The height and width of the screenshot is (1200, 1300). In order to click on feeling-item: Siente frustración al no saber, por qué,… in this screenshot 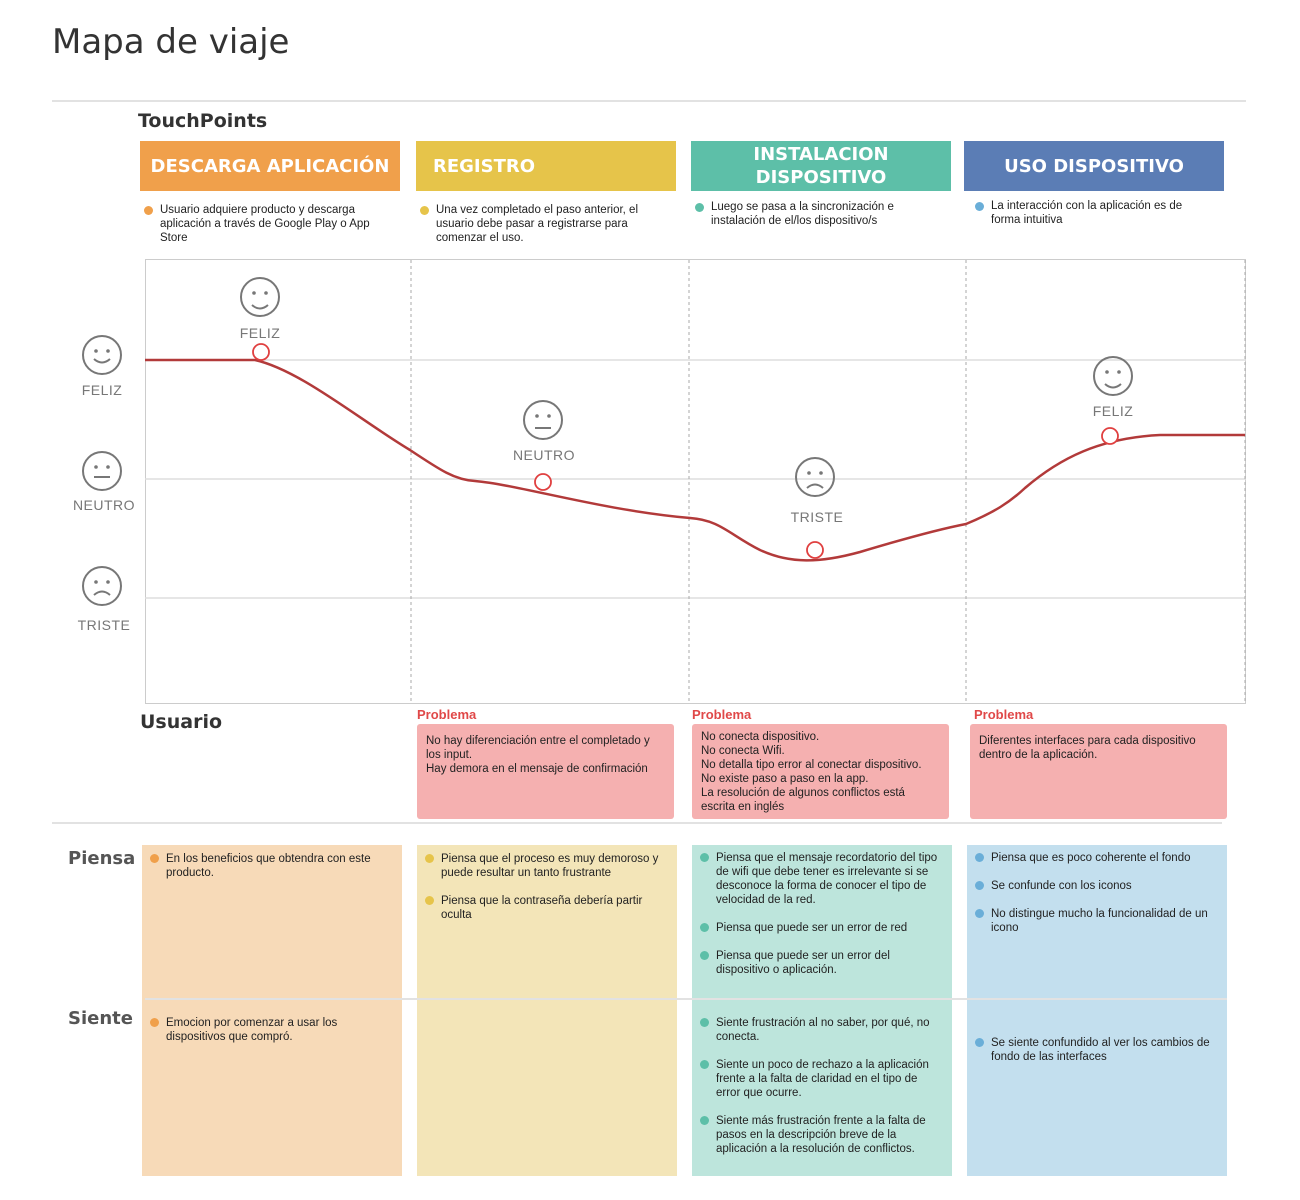, I will do `click(819, 1030)`.